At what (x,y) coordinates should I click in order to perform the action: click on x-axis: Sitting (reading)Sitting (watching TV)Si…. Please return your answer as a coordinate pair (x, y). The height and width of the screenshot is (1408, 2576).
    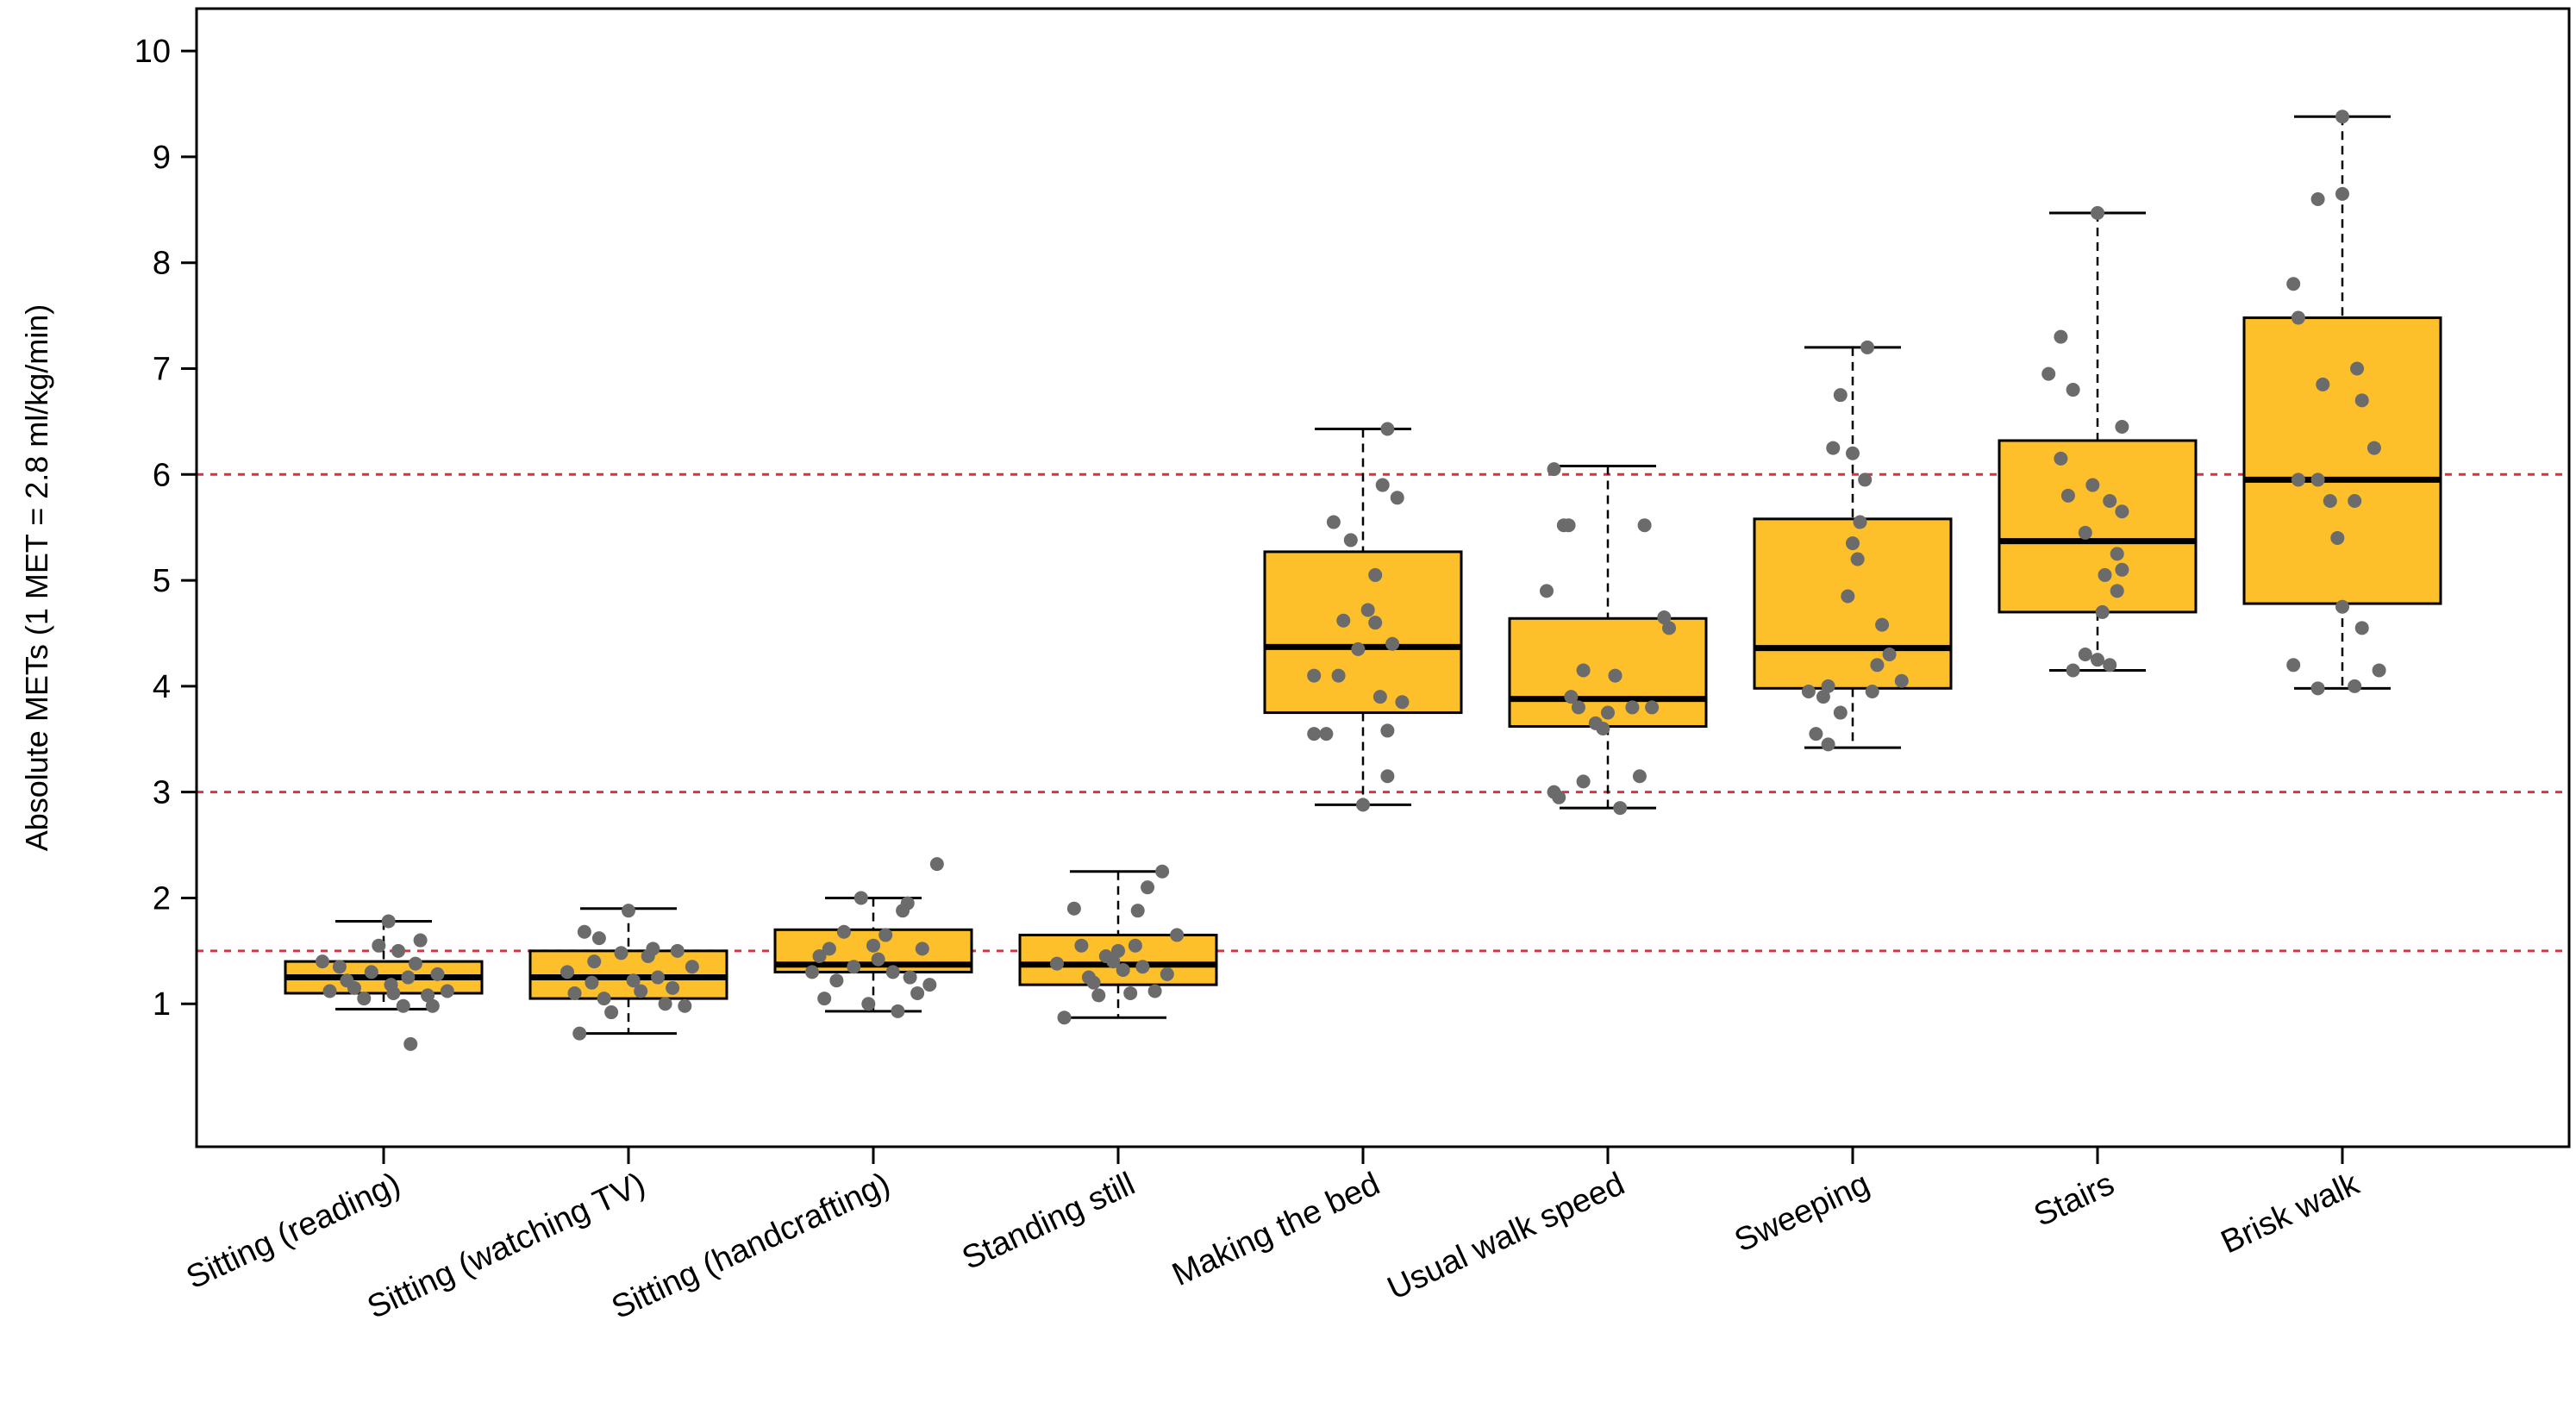
    Looking at the image, I should click on (1273, 1237).